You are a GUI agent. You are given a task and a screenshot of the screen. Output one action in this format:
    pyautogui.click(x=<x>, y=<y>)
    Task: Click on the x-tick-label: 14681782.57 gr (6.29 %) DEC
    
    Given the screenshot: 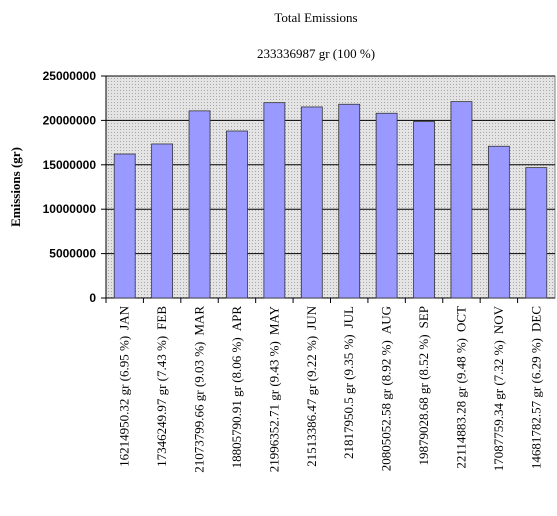 What is the action you would take?
    pyautogui.click(x=535, y=387)
    